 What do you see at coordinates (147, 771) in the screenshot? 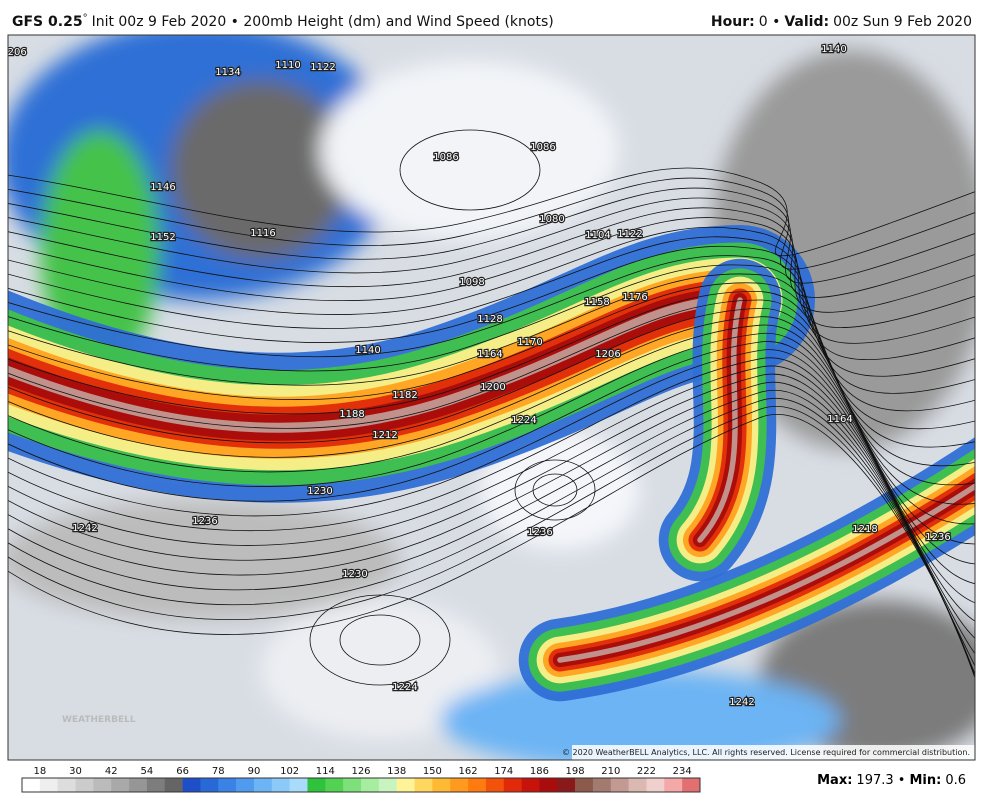
I see `colorbar-label: 54` at bounding box center [147, 771].